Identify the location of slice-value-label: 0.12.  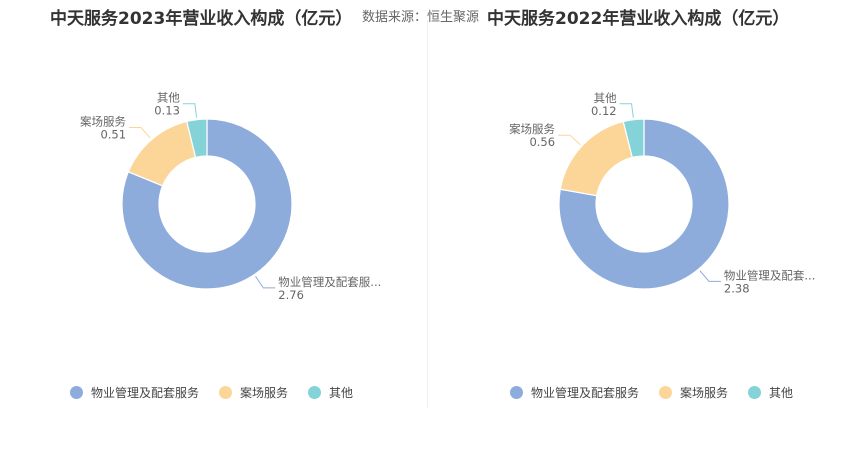
(604, 111).